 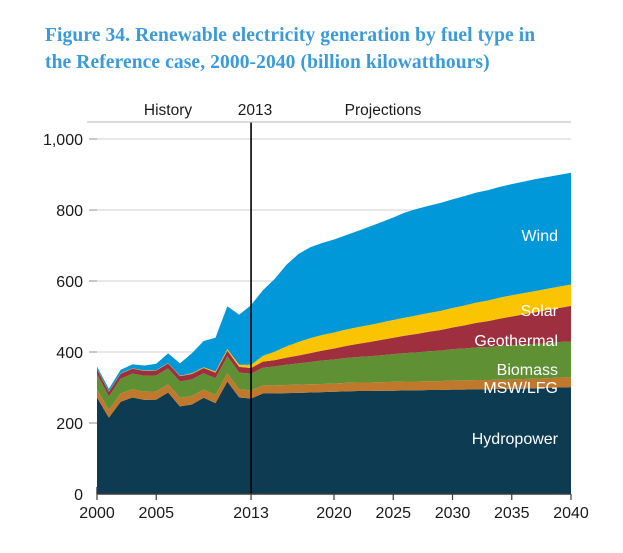 I want to click on x-tick-label: 2030, so click(x=453, y=513).